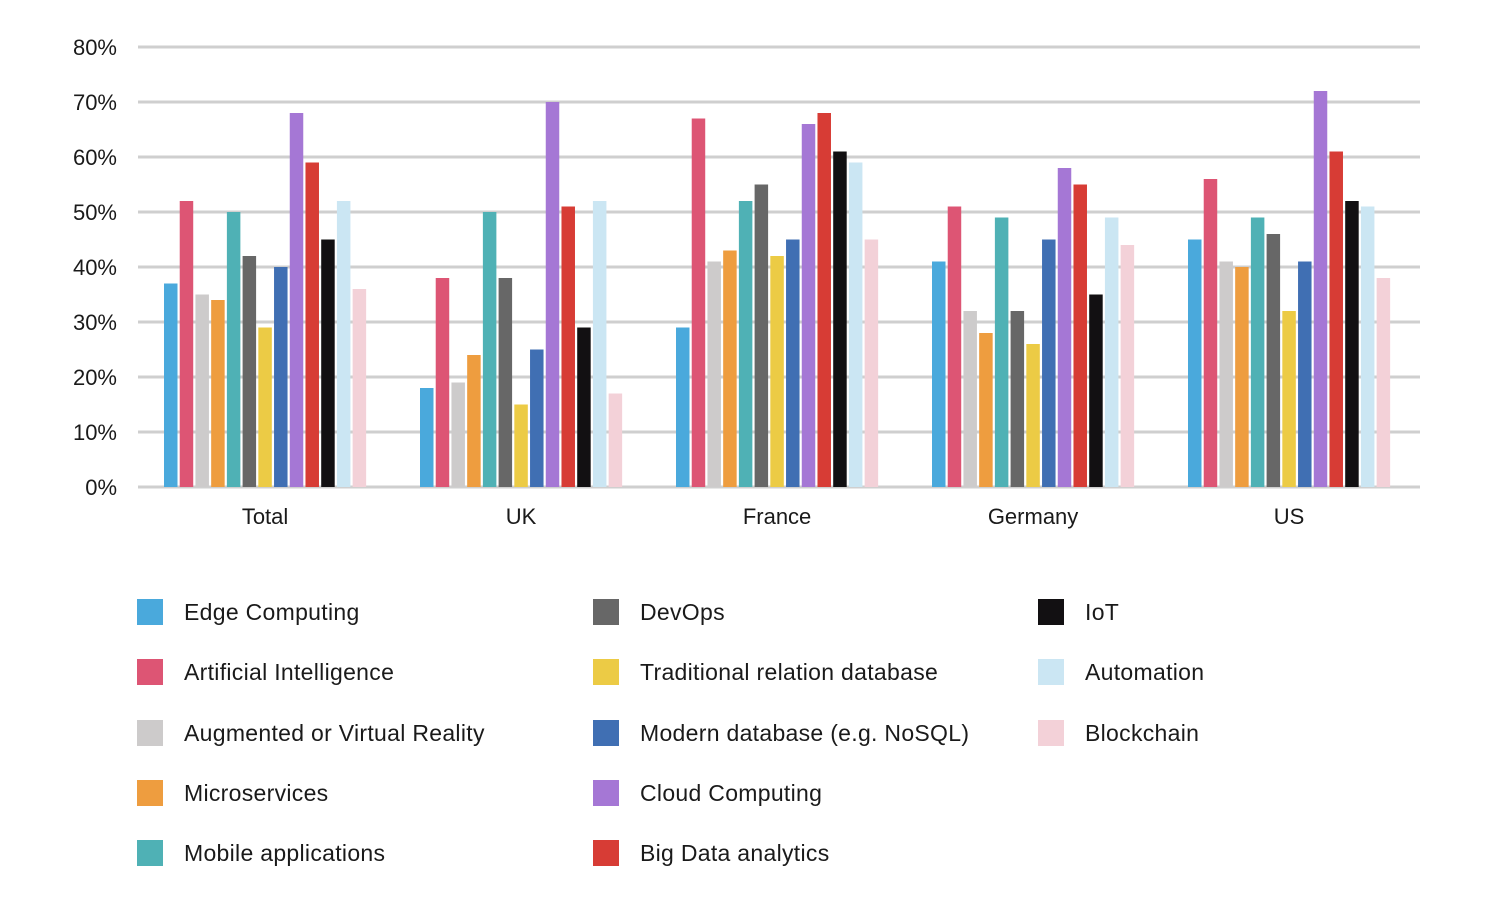  I want to click on legend-label: Blockchain, so click(1142, 733).